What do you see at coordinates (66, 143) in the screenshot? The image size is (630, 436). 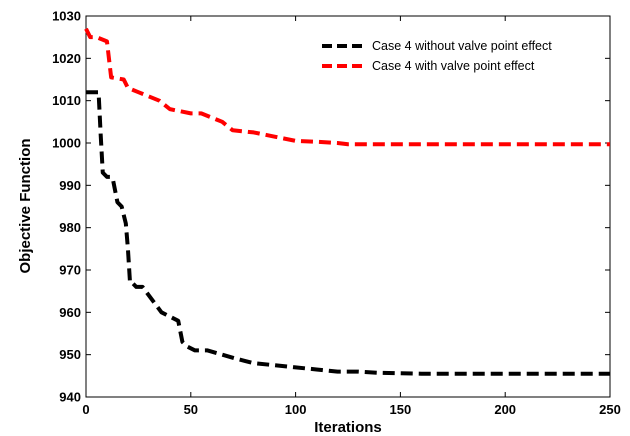 I see `y-tick-label: 1000` at bounding box center [66, 143].